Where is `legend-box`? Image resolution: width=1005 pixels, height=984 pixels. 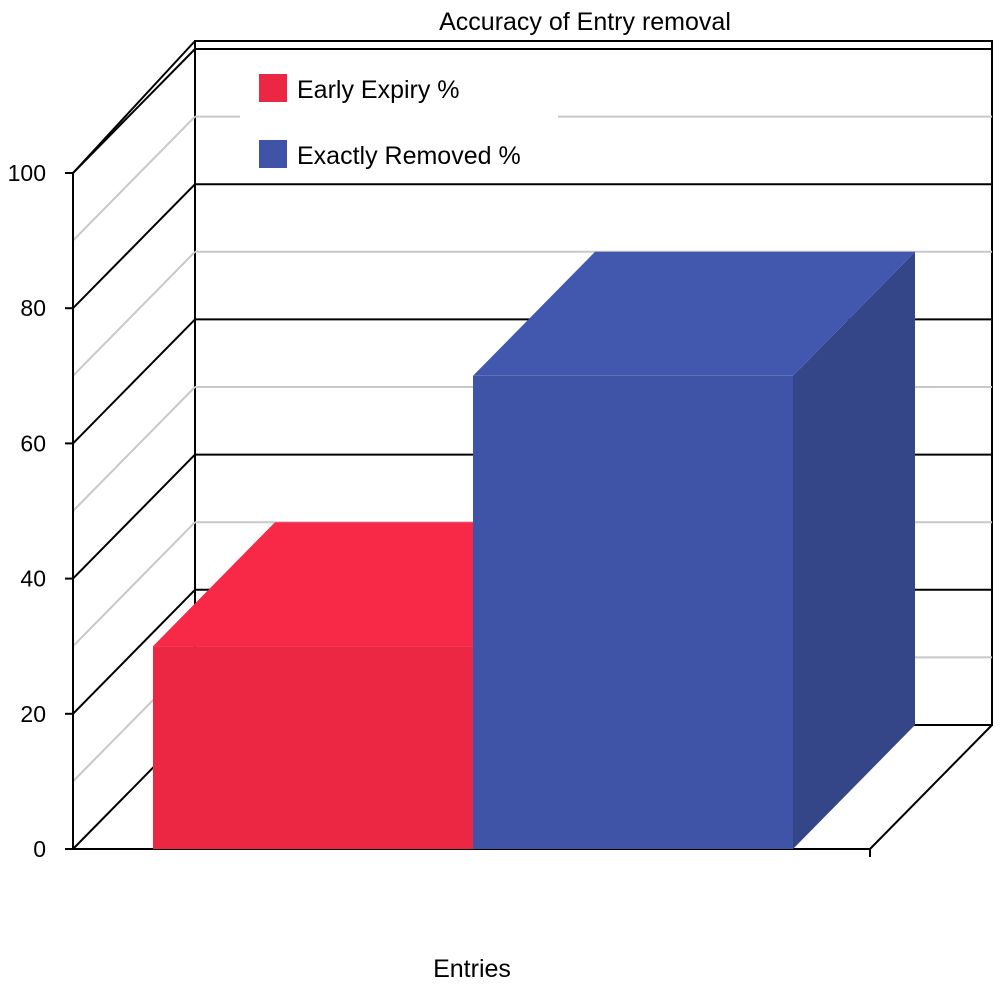 legend-box is located at coordinates (399, 122).